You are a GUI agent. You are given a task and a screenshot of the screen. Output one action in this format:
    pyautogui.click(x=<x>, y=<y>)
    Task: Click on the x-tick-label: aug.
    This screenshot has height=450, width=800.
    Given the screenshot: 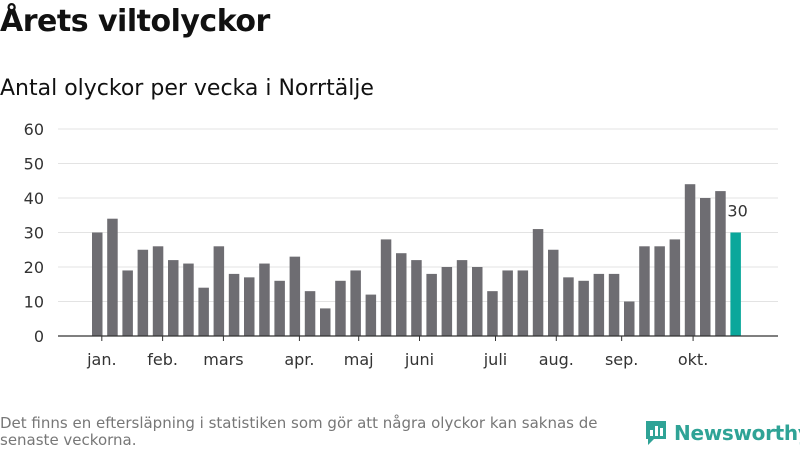 What is the action you would take?
    pyautogui.click(x=556, y=359)
    